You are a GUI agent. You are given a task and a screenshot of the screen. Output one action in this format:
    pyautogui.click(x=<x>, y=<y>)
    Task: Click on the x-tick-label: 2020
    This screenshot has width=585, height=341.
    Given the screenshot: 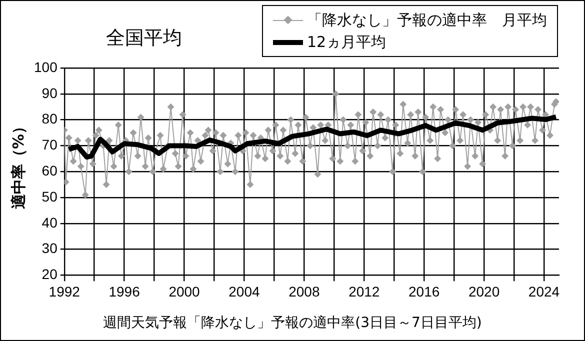 What is the action you would take?
    pyautogui.click(x=484, y=291)
    